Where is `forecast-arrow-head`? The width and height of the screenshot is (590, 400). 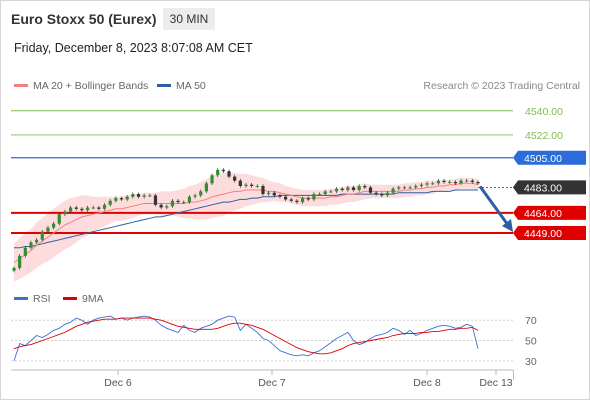 forecast-arrow-head is located at coordinates (507, 225).